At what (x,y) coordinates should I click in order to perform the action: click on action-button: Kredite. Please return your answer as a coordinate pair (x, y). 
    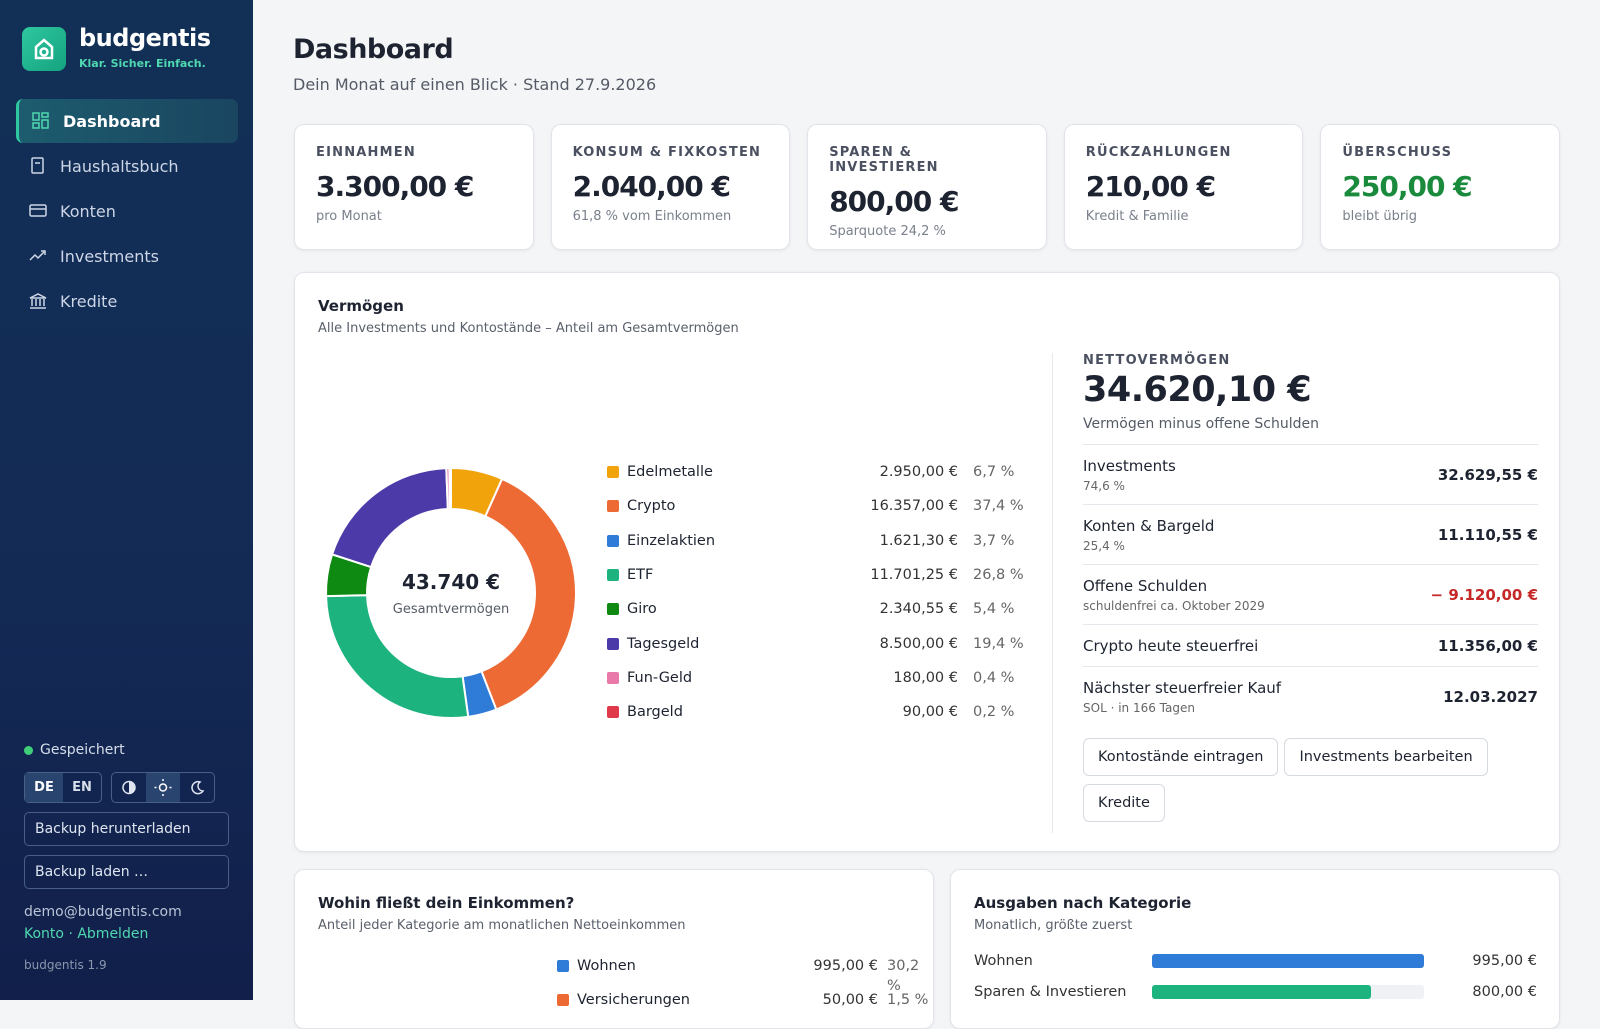
    Looking at the image, I should click on (1124, 803).